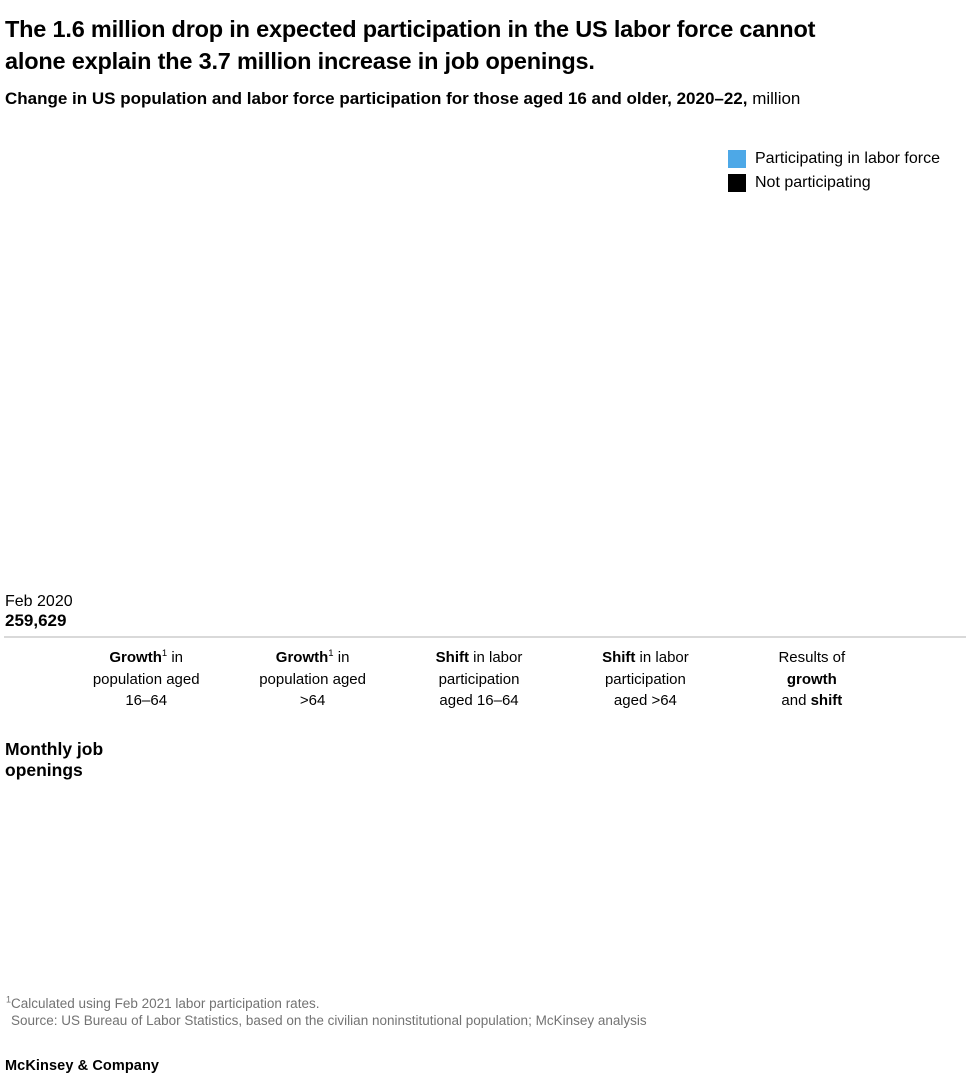 The image size is (971, 1080). Describe the element at coordinates (813, 182) in the screenshot. I see `legend-label-not-participating: Not participating` at that location.